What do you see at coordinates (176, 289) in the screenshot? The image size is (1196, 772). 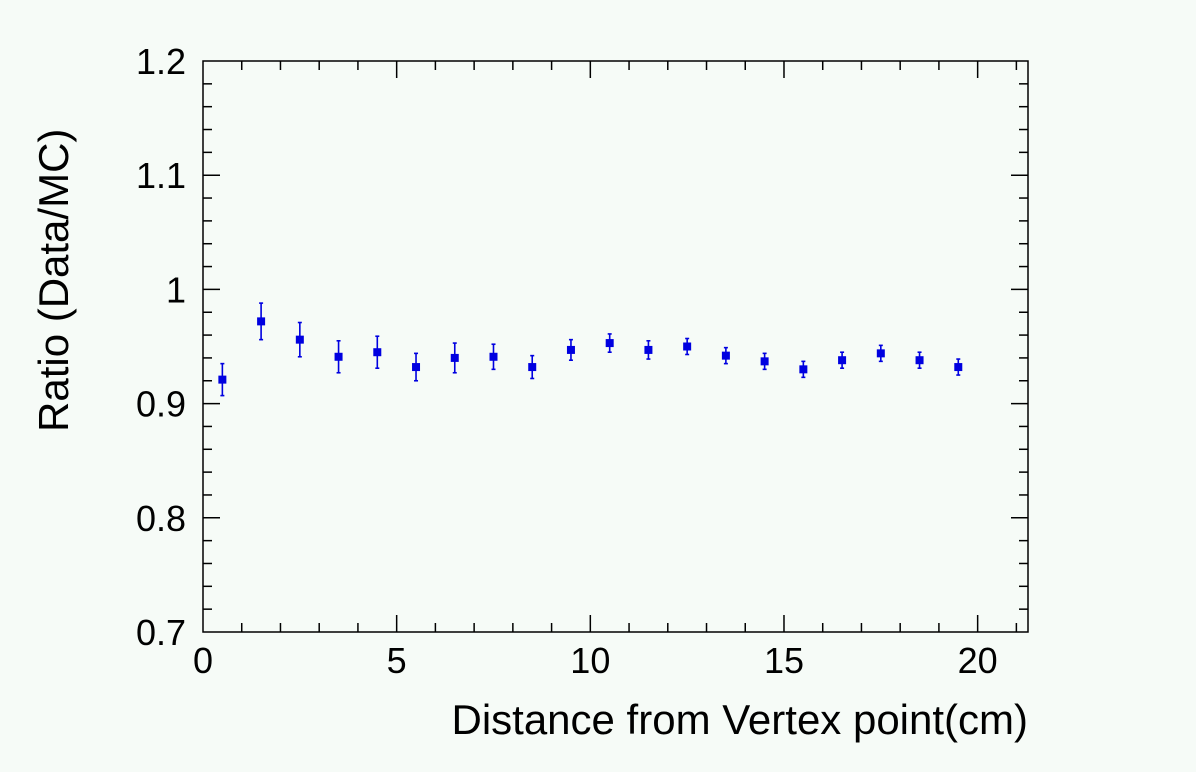 I see `y-tick-label: 1` at bounding box center [176, 289].